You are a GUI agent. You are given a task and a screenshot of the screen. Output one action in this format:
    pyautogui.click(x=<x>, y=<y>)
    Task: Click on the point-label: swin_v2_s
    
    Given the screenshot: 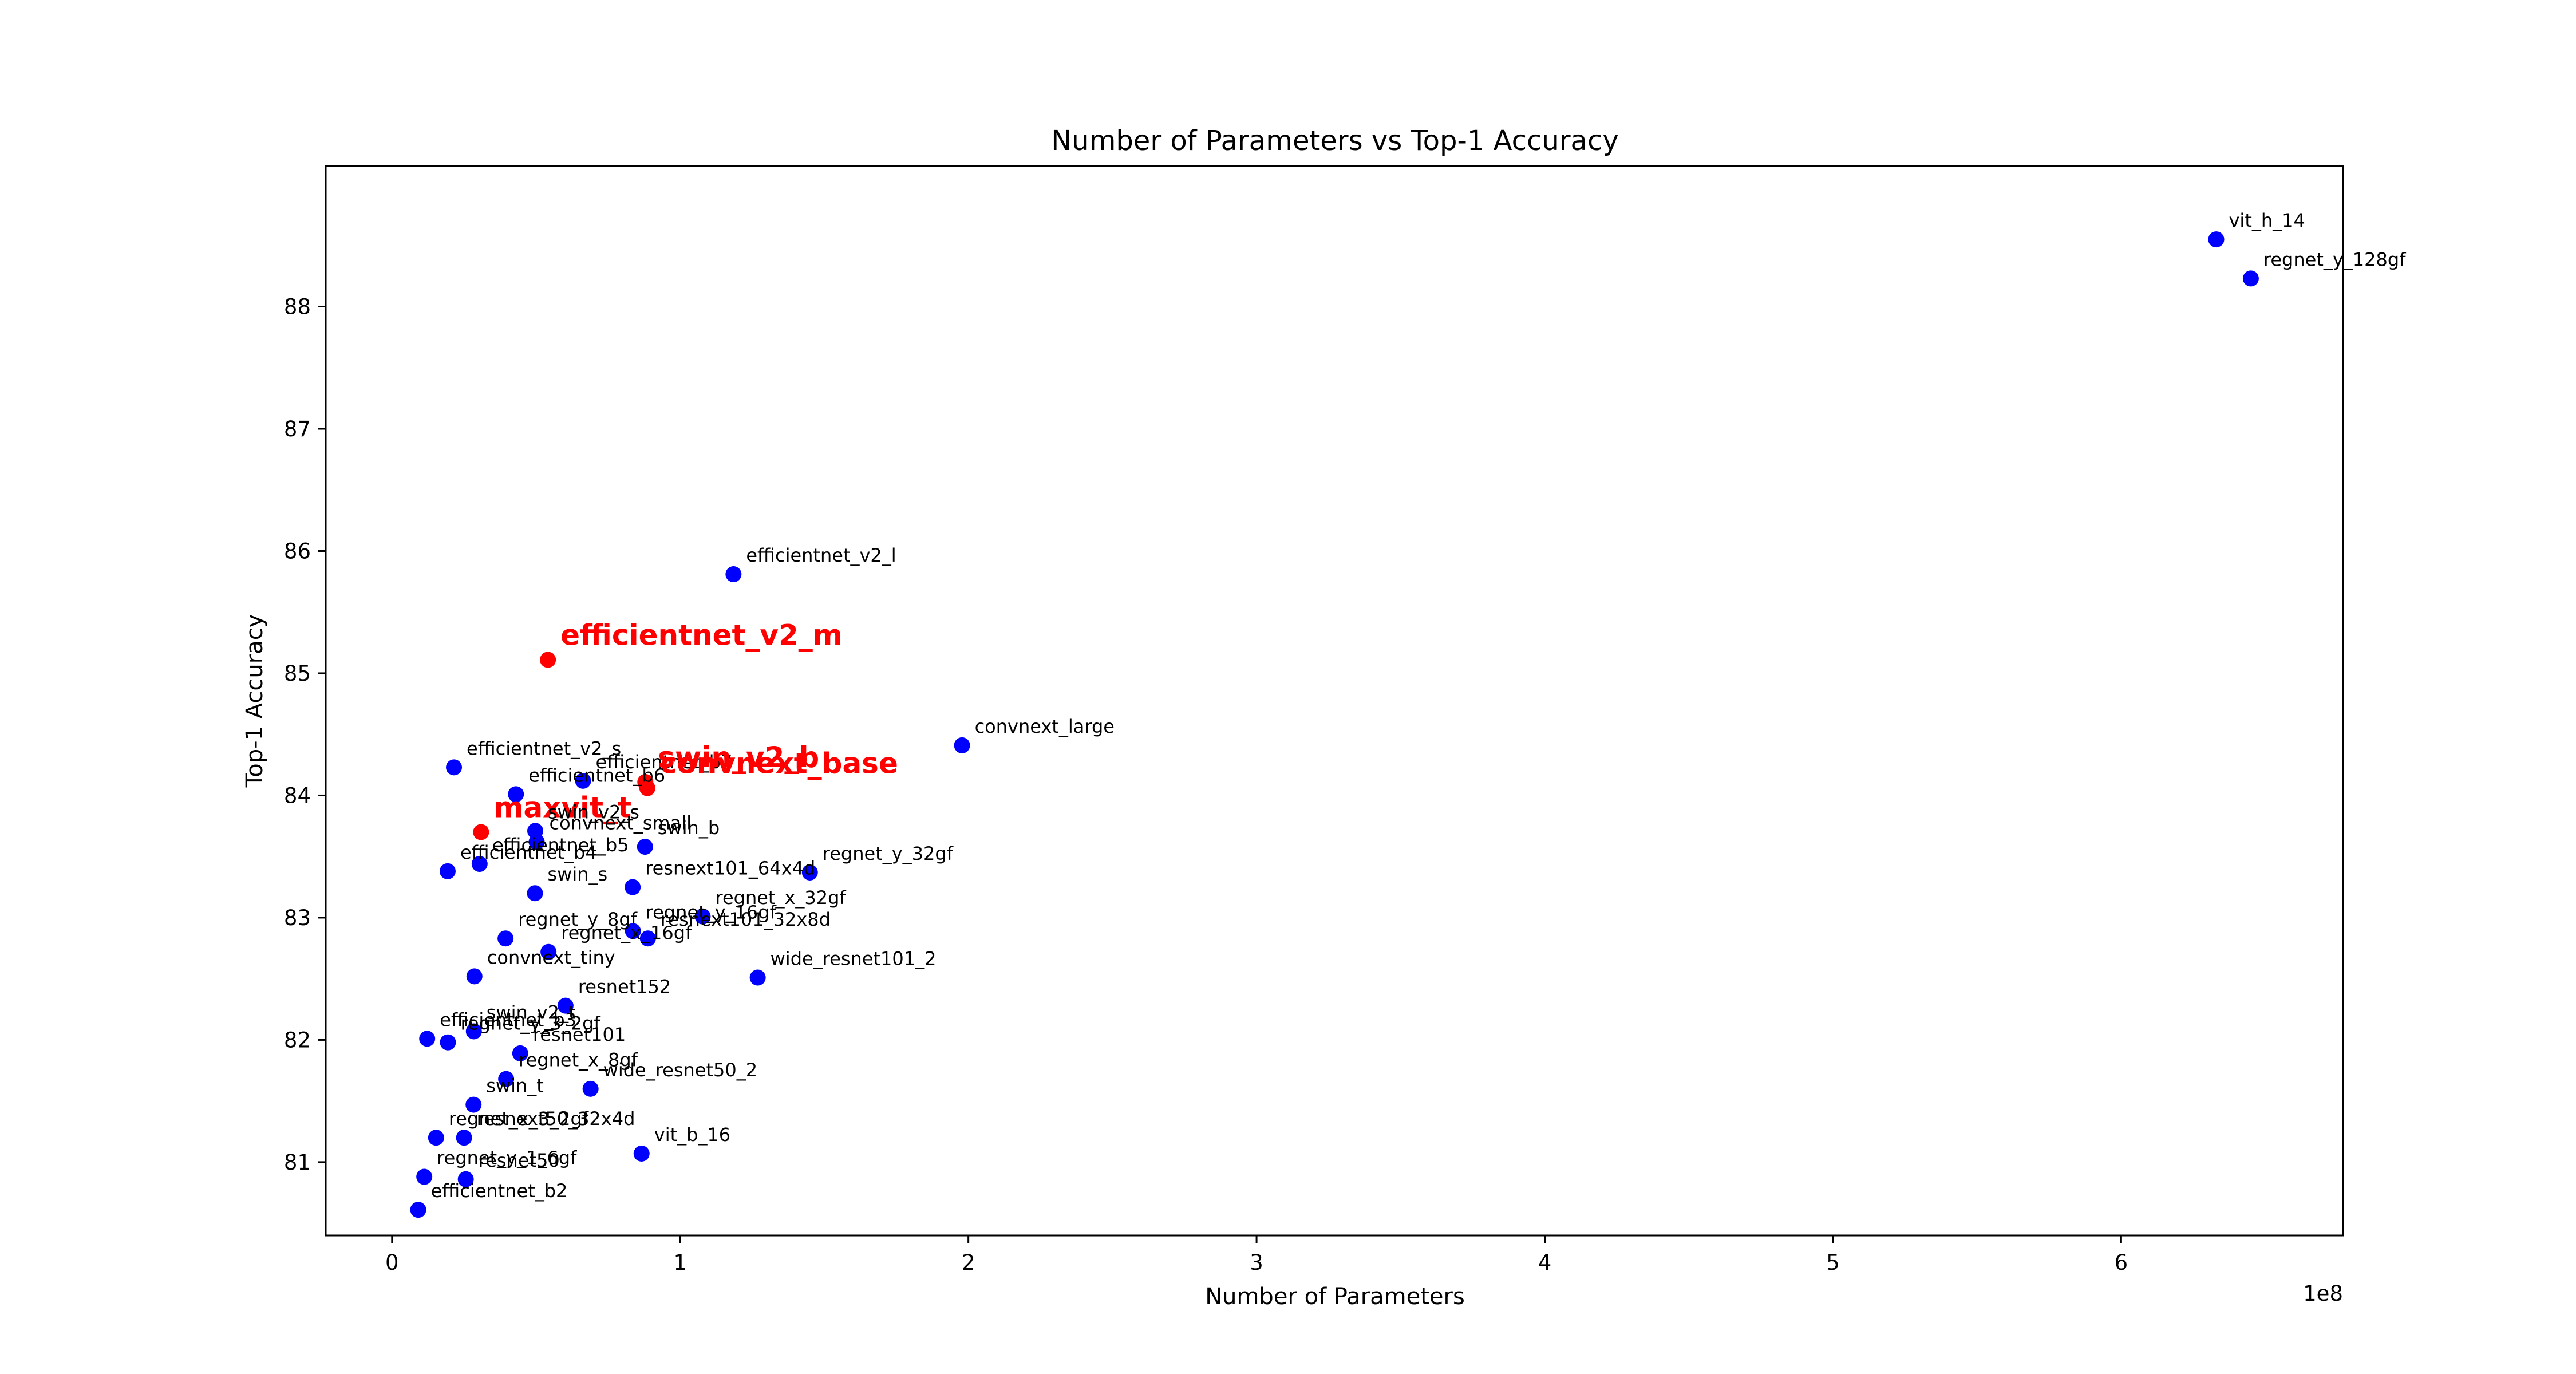 What is the action you would take?
    pyautogui.click(x=593, y=812)
    